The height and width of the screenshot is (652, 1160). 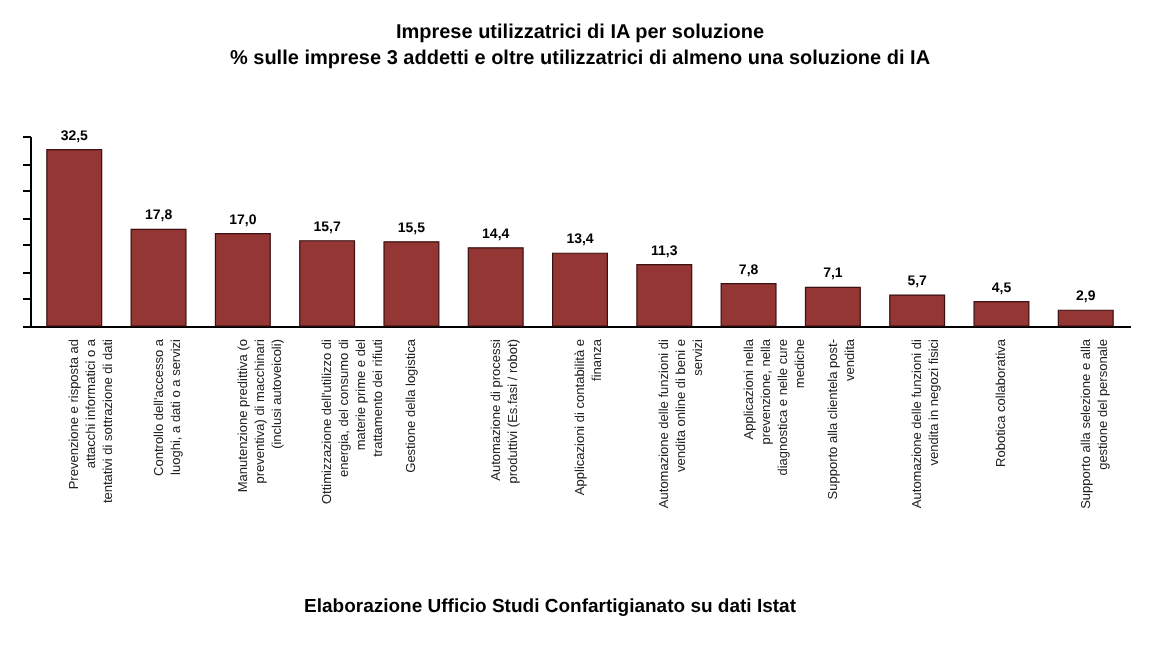 I want to click on chart-subtitle: % sulle imprese 3 addetti e oltre utilizzatrici di almeno una soluzione di IA, so click(x=580, y=58).